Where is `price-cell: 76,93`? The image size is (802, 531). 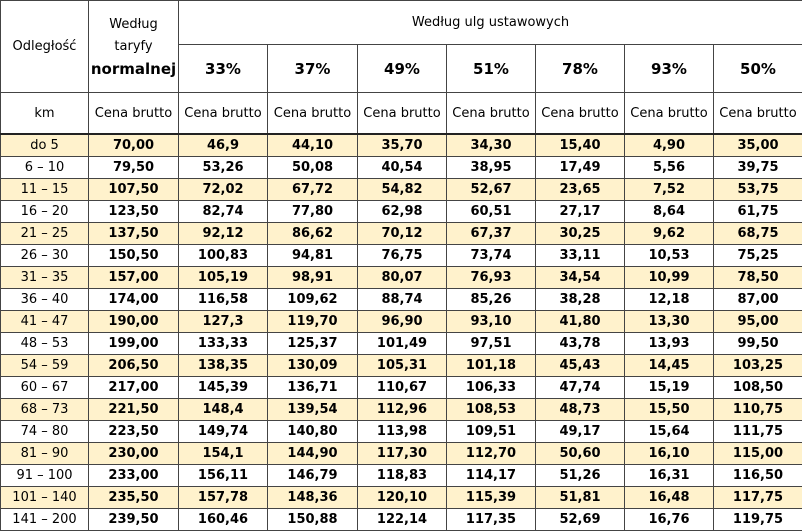 price-cell: 76,93 is located at coordinates (491, 277).